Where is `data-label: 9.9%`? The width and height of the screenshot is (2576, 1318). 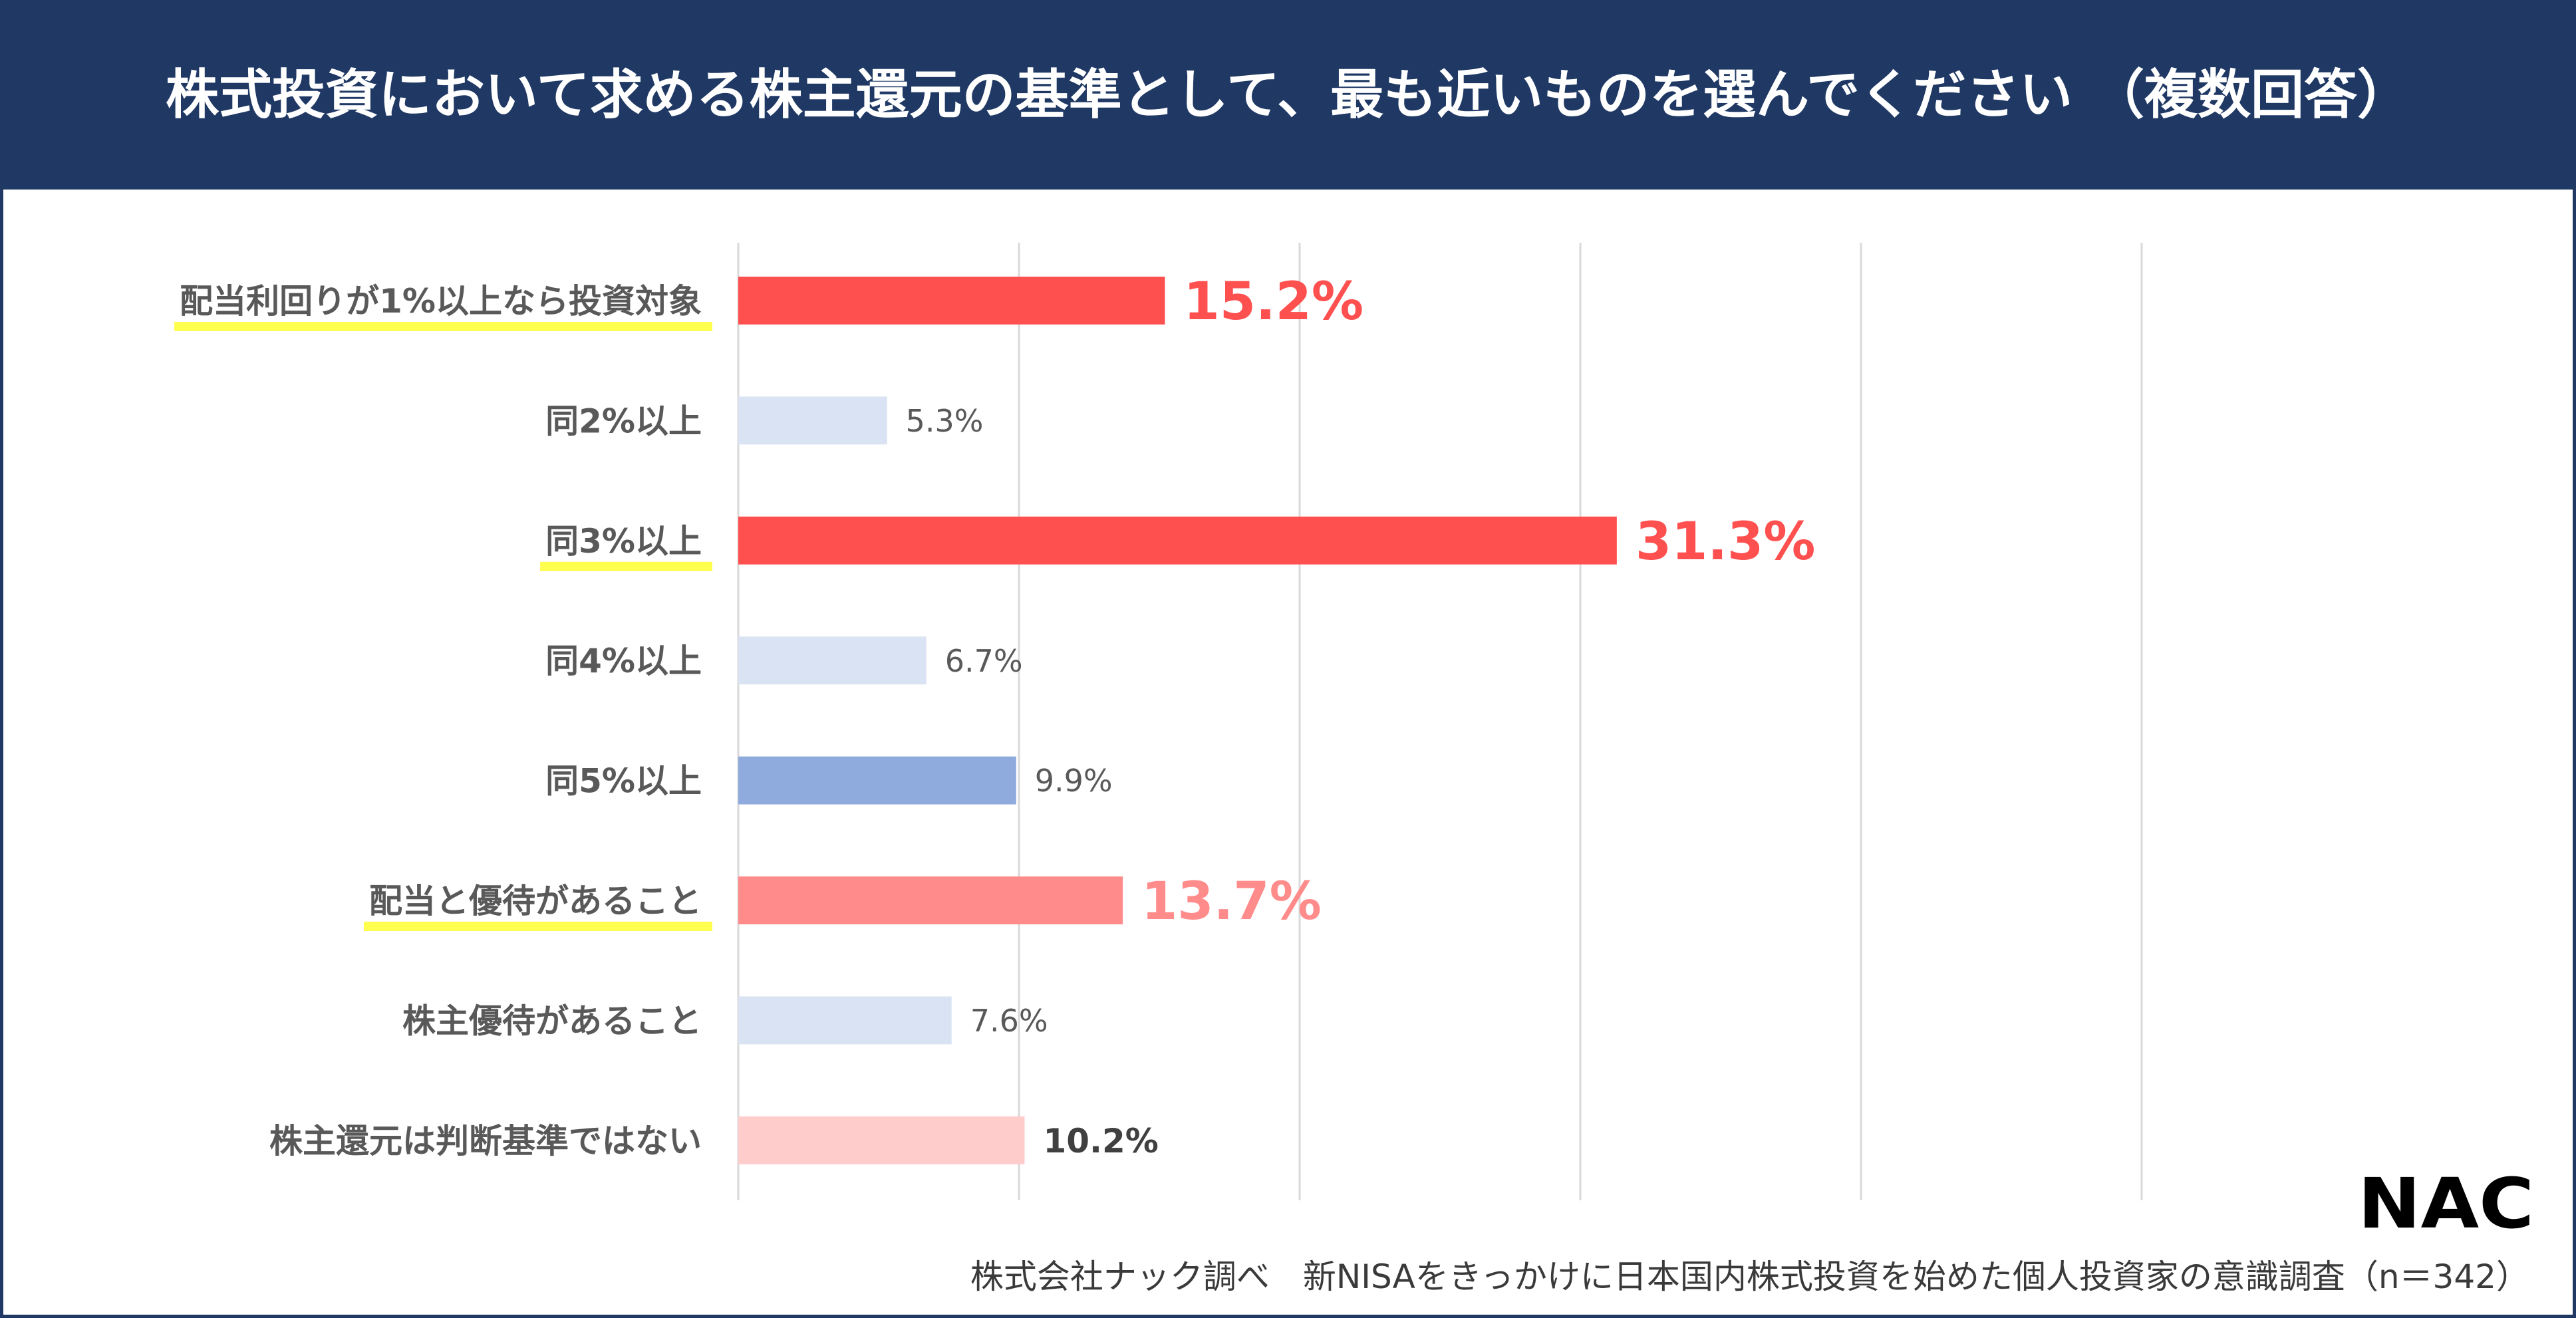 data-label: 9.9% is located at coordinates (1074, 781).